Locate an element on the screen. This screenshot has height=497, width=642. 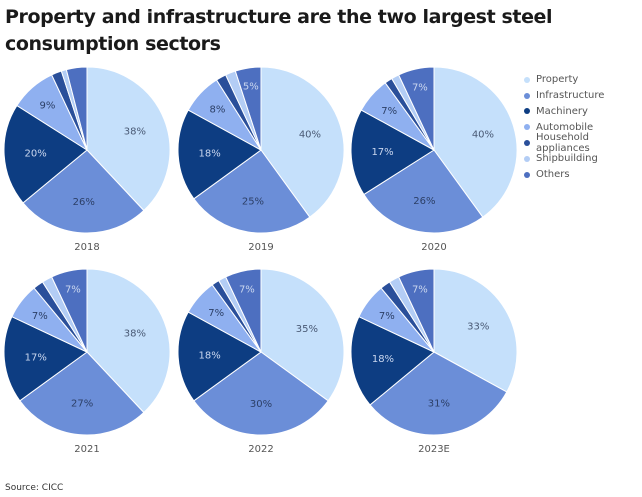
slice-label: 5% is located at coordinates (251, 87).